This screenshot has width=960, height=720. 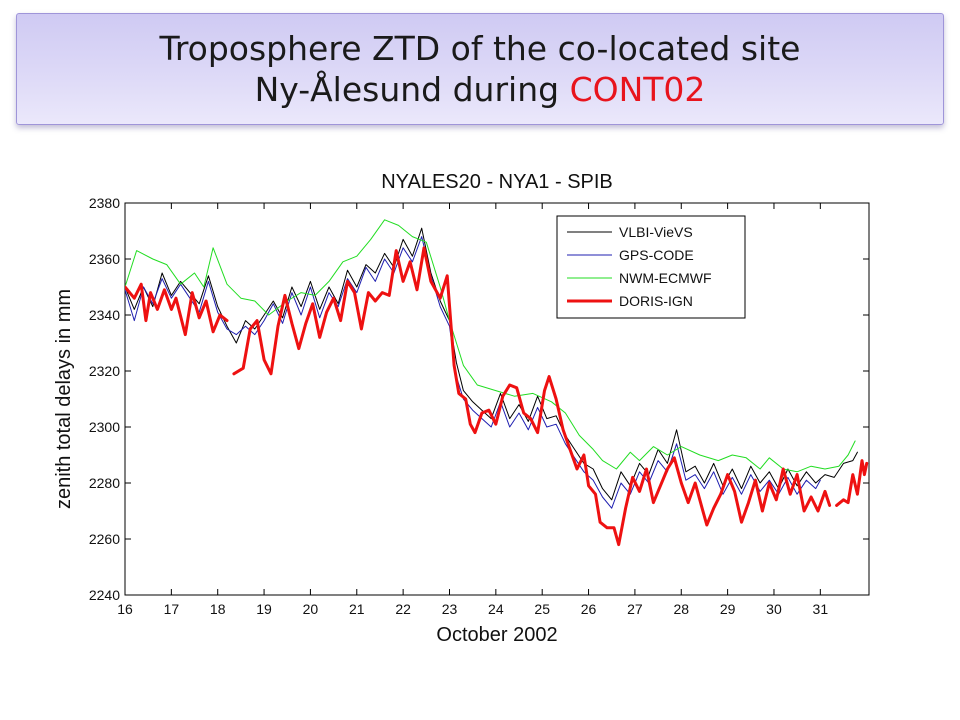 What do you see at coordinates (104, 259) in the screenshot?
I see `y-tick-label: 2360` at bounding box center [104, 259].